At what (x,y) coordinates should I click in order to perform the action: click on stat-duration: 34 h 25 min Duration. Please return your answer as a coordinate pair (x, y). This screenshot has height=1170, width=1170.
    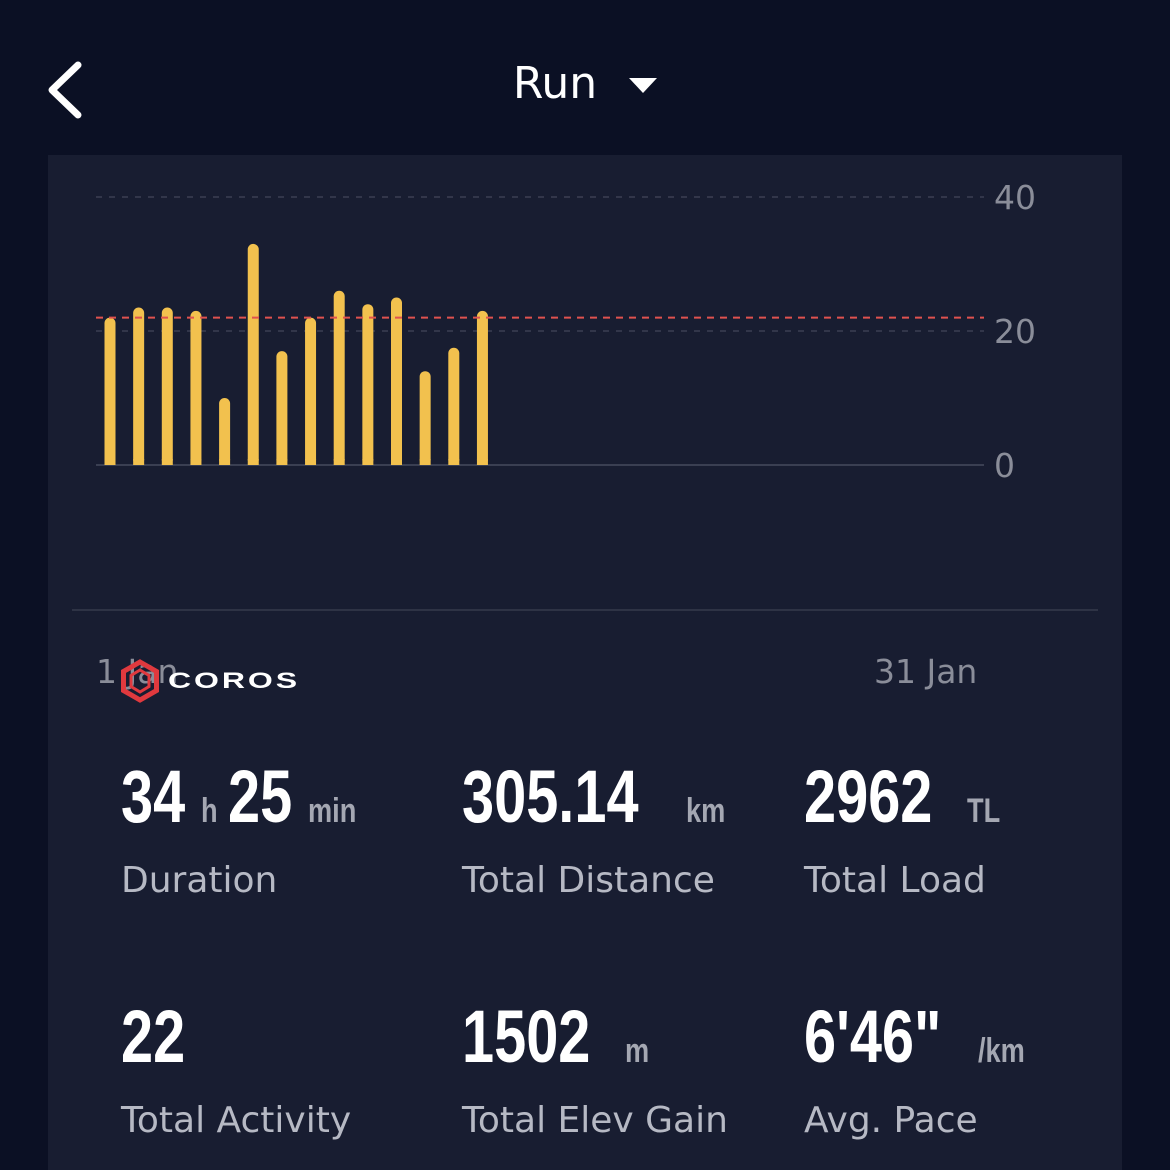
    Looking at the image, I should click on (281, 831).